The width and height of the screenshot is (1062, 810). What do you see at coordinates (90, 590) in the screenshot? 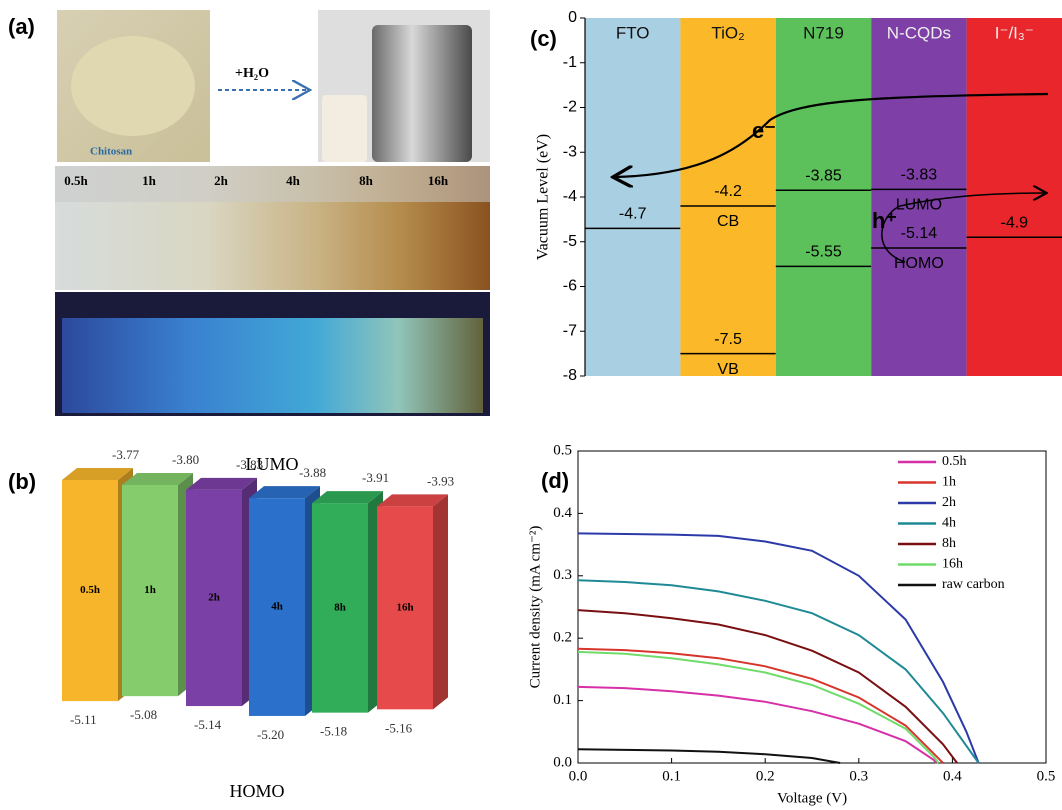
I see `bar-label: 0.5h` at bounding box center [90, 590].